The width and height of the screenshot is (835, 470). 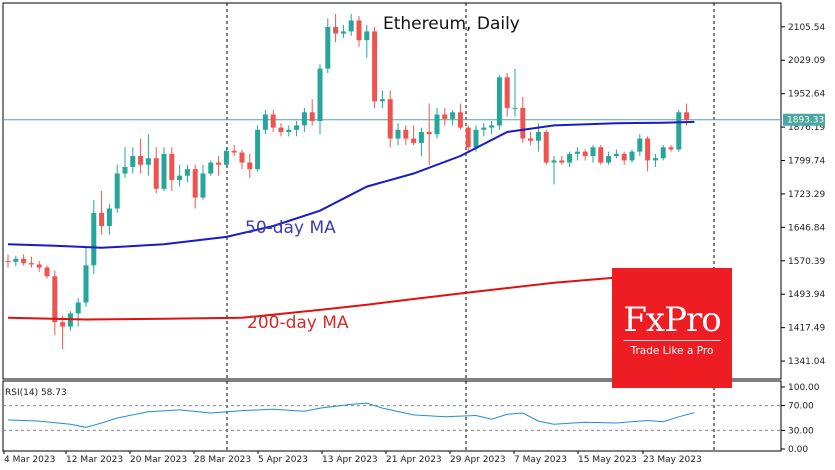 I want to click on price-tick-label: 2029.09, so click(x=806, y=61).